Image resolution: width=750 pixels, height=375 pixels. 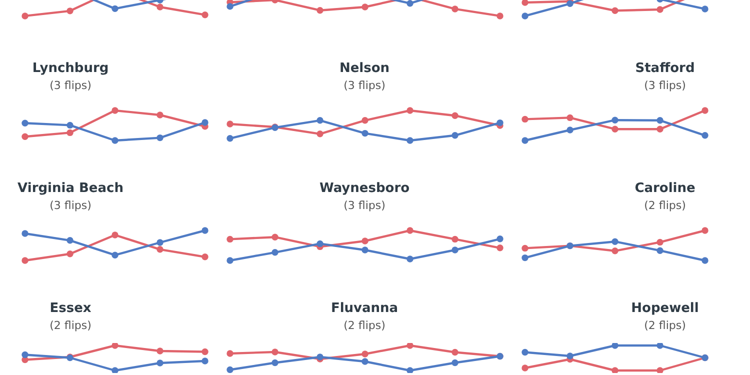 I want to click on chart-title: Caroline, so click(x=665, y=188).